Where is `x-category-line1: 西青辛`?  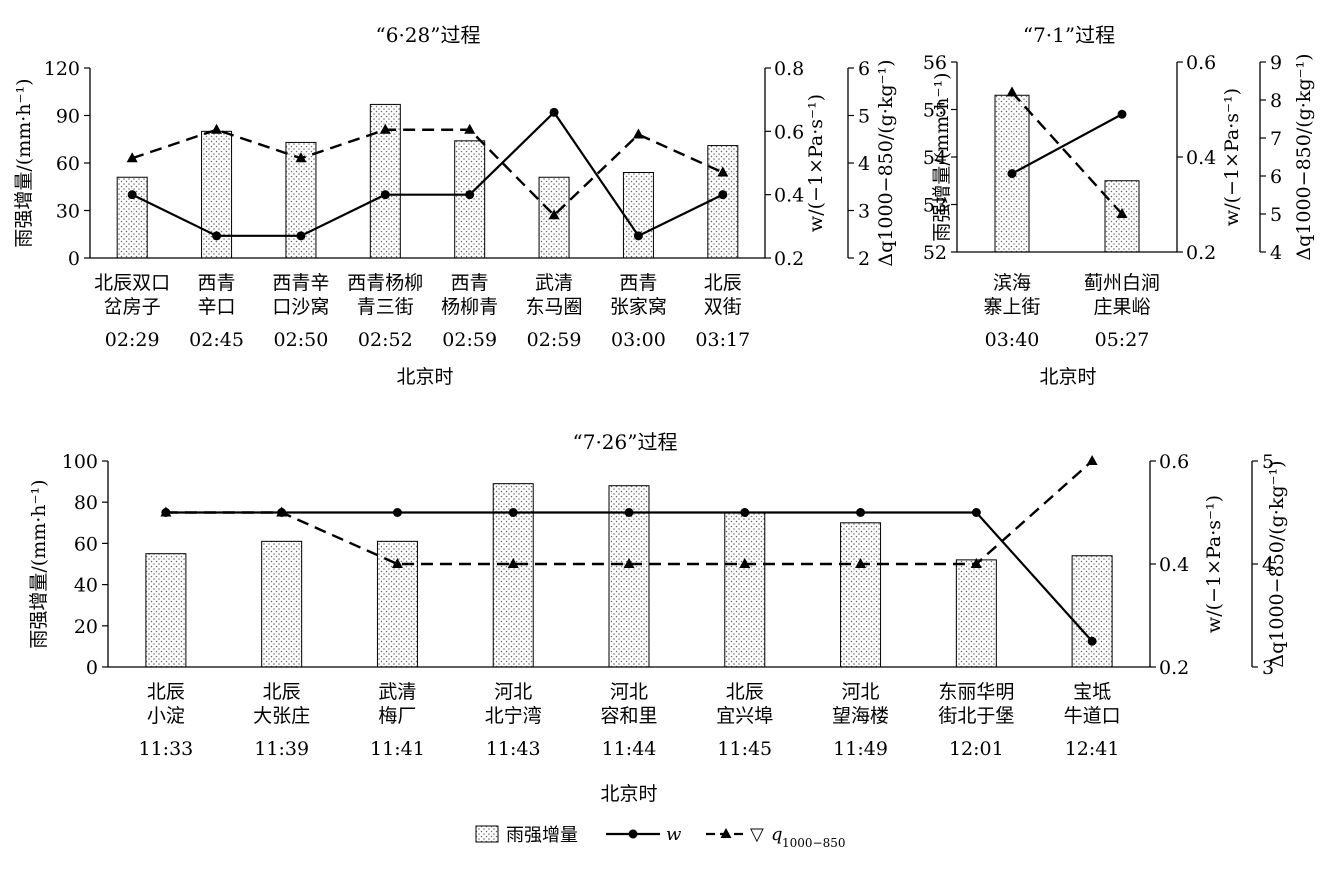
x-category-line1: 西青辛 is located at coordinates (300, 283).